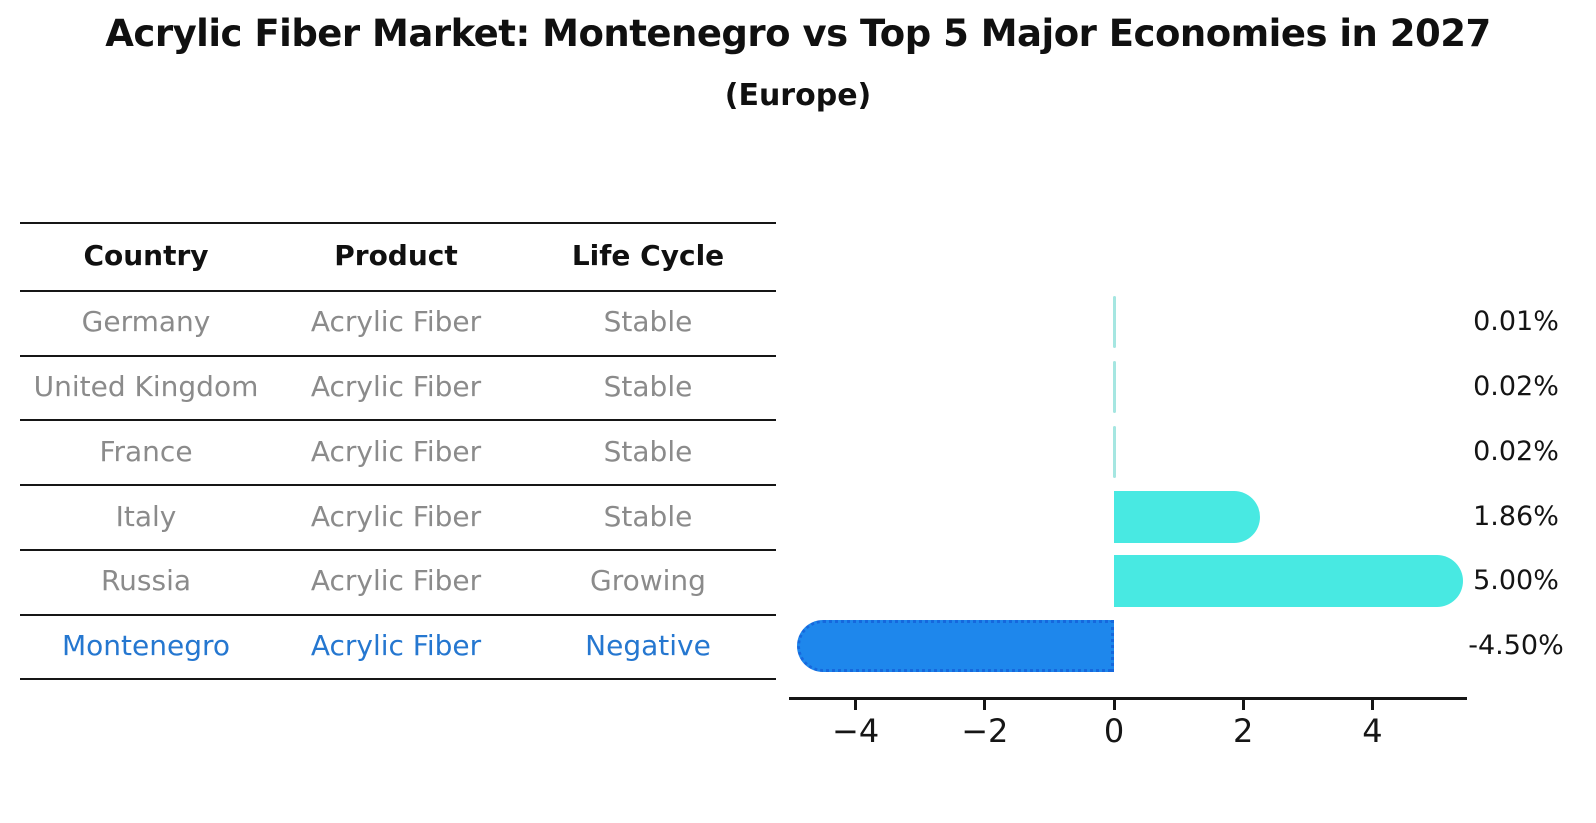 The height and width of the screenshot is (823, 1596). What do you see at coordinates (146, 451) in the screenshot?
I see `table-cell-country: France` at bounding box center [146, 451].